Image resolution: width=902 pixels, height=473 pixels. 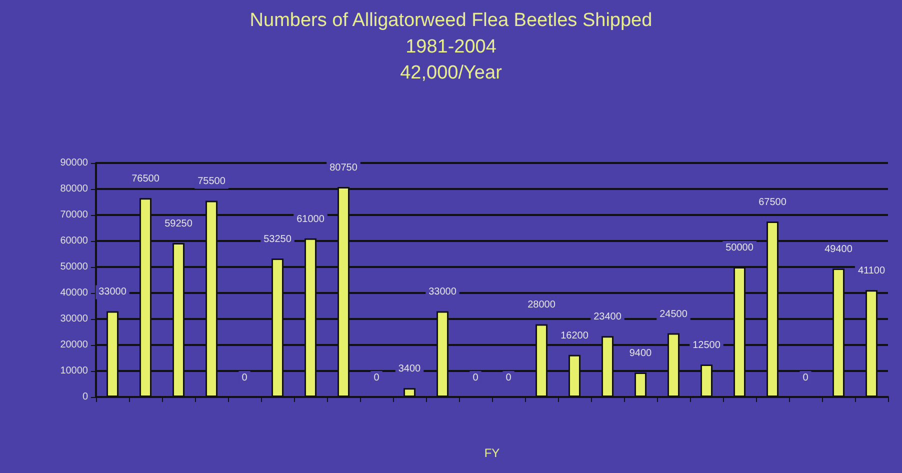 I want to click on data-label: 3400, so click(x=410, y=369).